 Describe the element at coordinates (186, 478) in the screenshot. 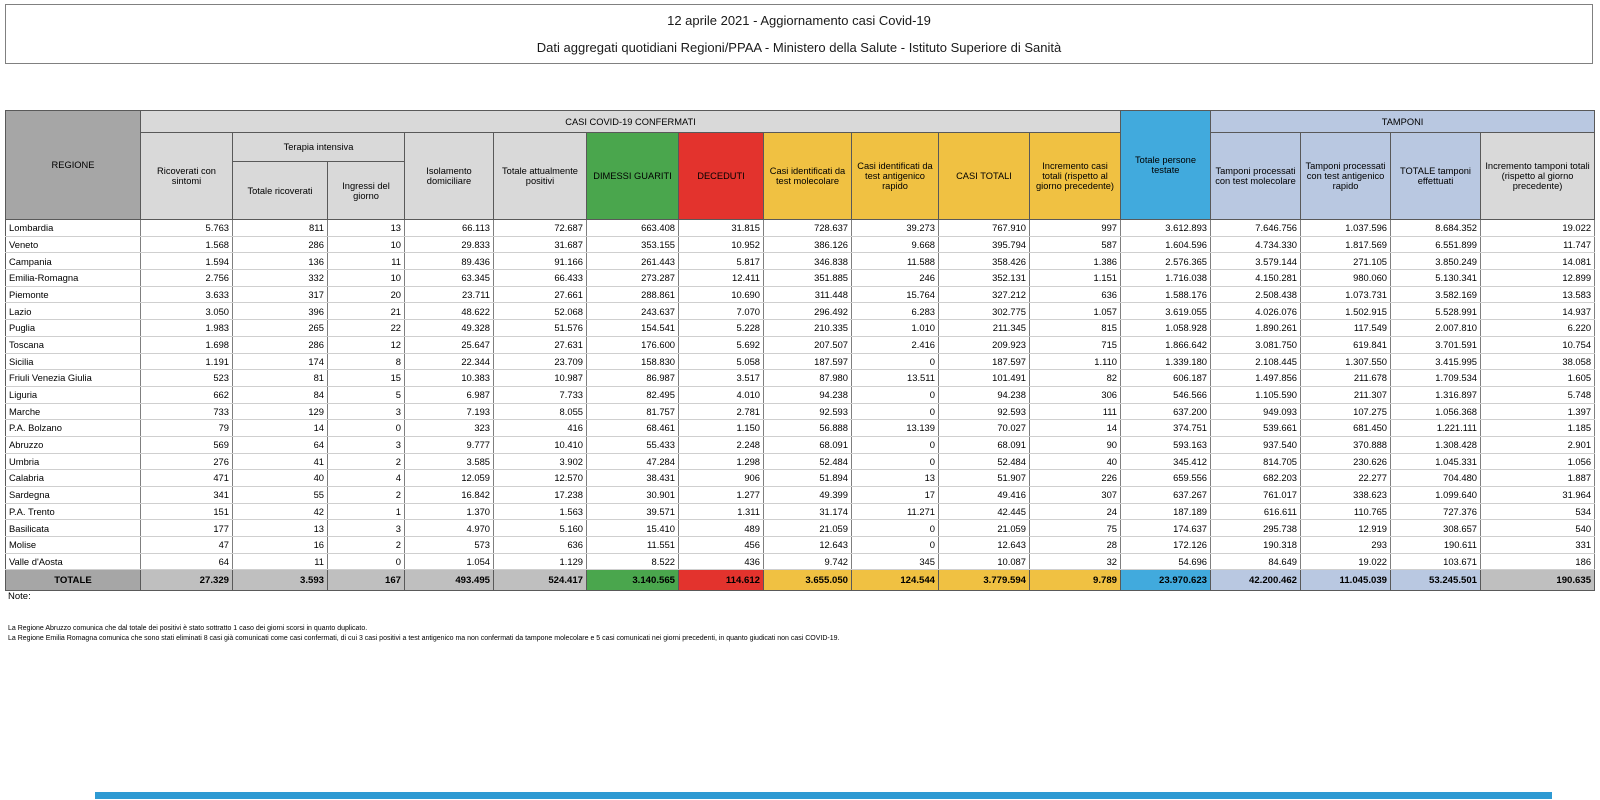

I see `data-cell: 471` at that location.